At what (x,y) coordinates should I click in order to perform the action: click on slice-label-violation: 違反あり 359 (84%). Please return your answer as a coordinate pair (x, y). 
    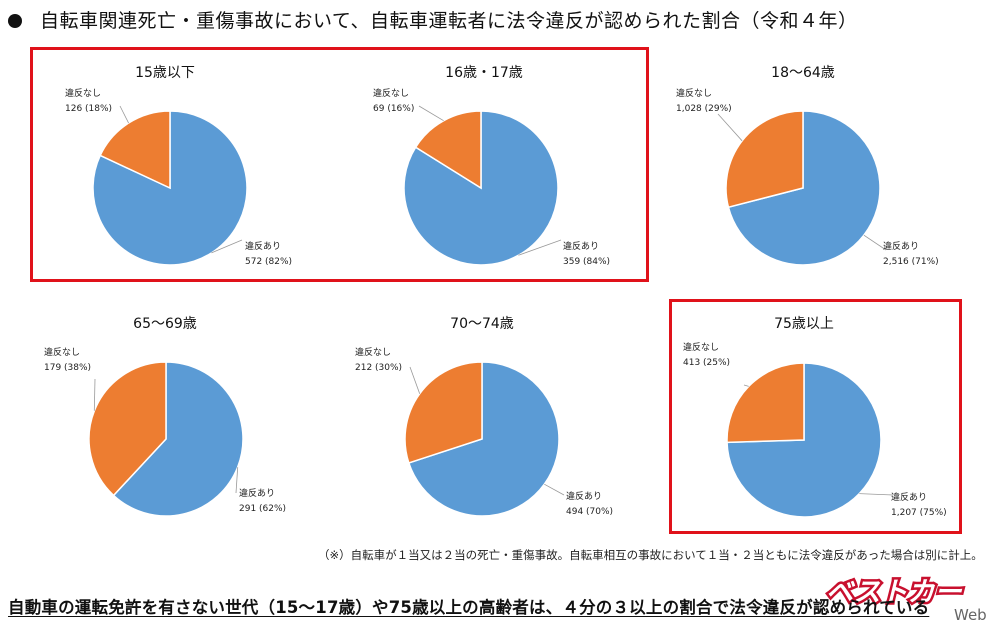
    Looking at the image, I should click on (586, 255).